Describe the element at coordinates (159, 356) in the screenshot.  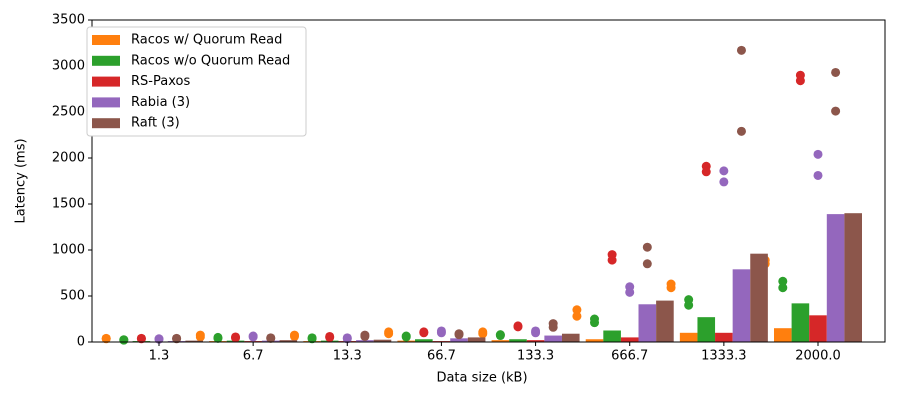
I see `x-tick-label: 1.3` at that location.